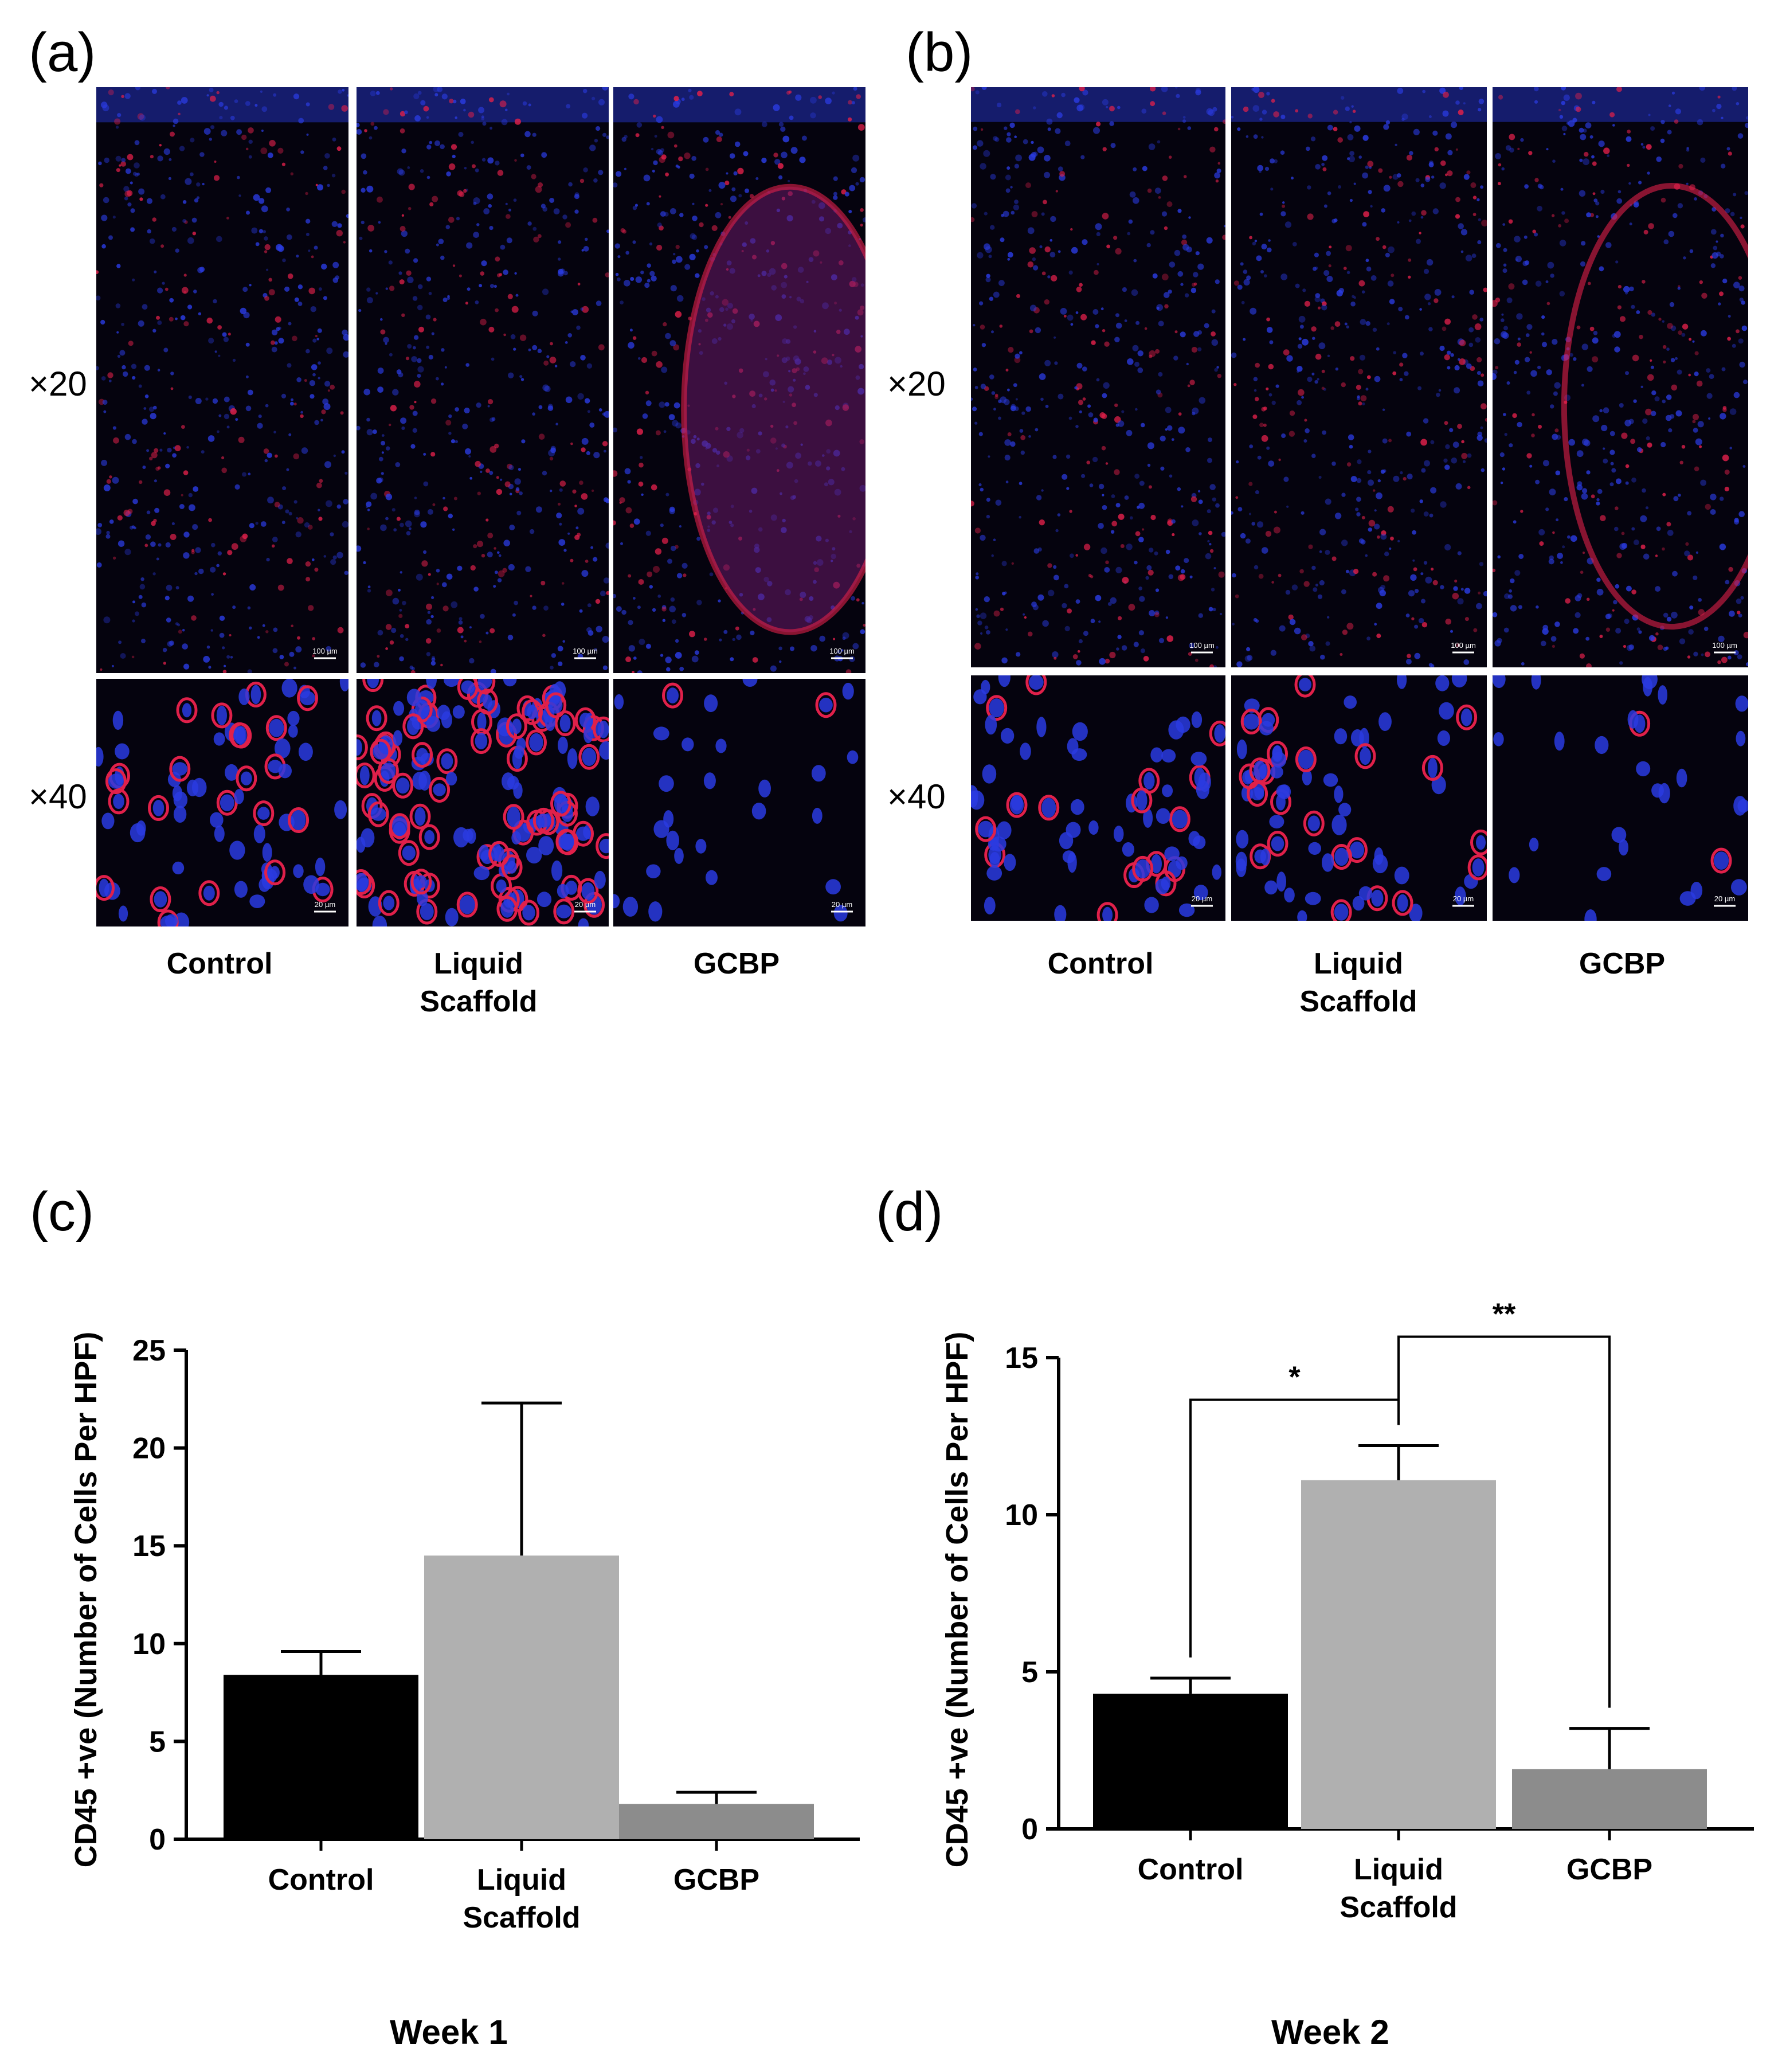 Image resolution: width=1782 pixels, height=2072 pixels. I want to click on chart-1-xtick-label-1: Scaffold, so click(521, 1917).